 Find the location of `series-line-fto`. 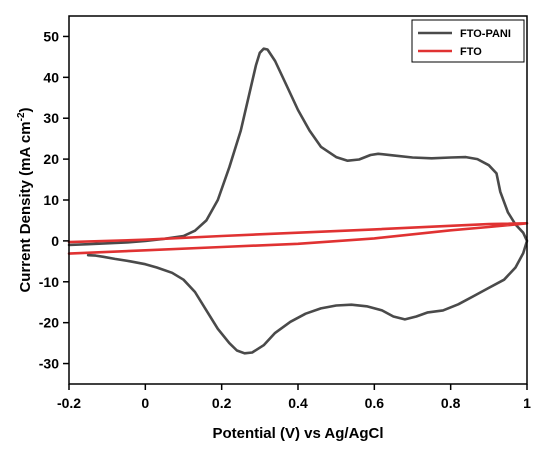

series-line-fto is located at coordinates (298, 238).